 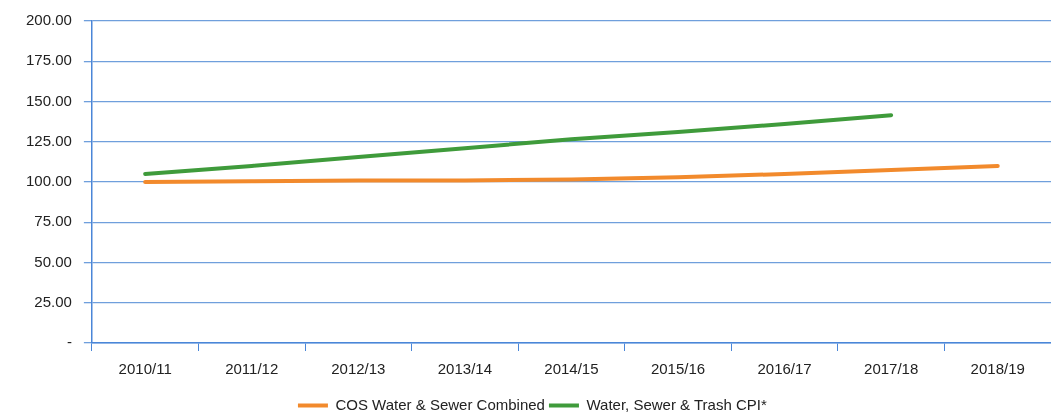 I want to click on x-tick-label: 2011/12, so click(x=252, y=369).